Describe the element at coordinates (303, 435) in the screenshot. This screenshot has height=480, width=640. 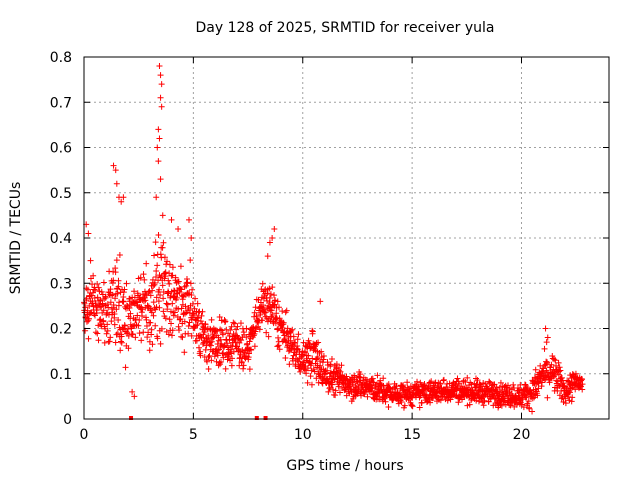
I see `x-tick-label: 10` at that location.